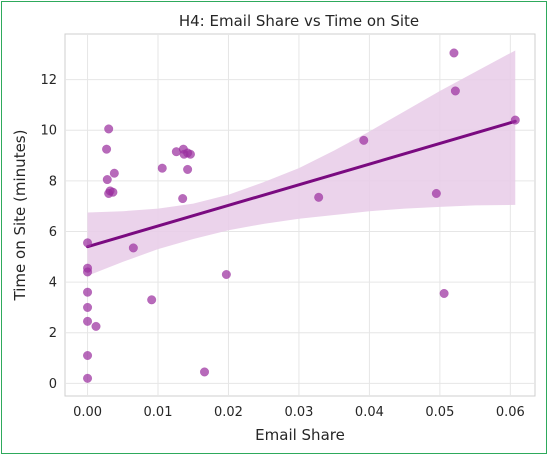  What do you see at coordinates (53, 232) in the screenshot?
I see `y-tick-label: 6` at bounding box center [53, 232].